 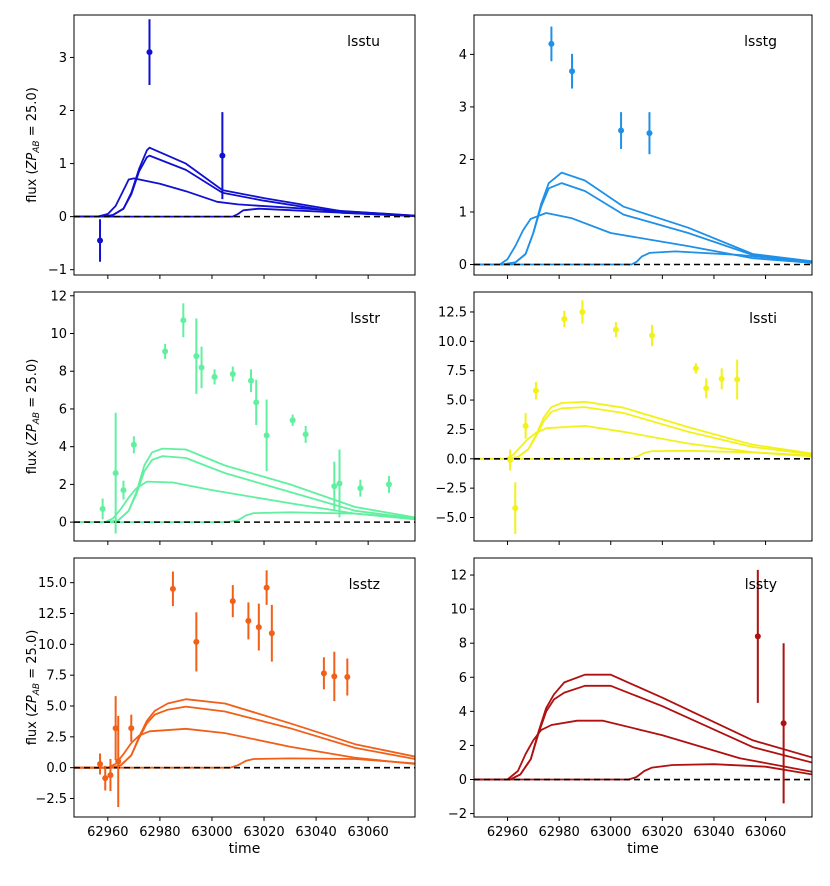 I want to click on y-tick-label: −2.5, so click(x=451, y=489).